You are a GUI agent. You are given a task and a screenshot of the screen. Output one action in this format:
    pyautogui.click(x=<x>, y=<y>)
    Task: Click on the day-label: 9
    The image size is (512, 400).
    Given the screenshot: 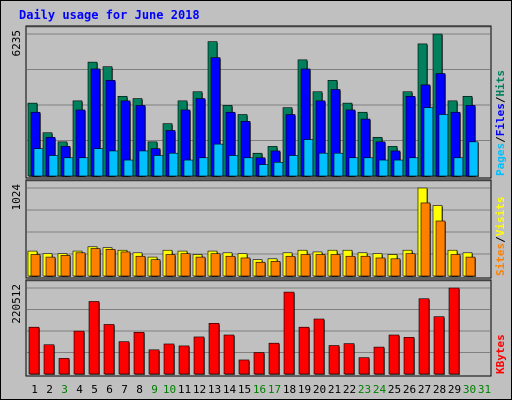 What is the action you would take?
    pyautogui.click(x=154, y=389)
    